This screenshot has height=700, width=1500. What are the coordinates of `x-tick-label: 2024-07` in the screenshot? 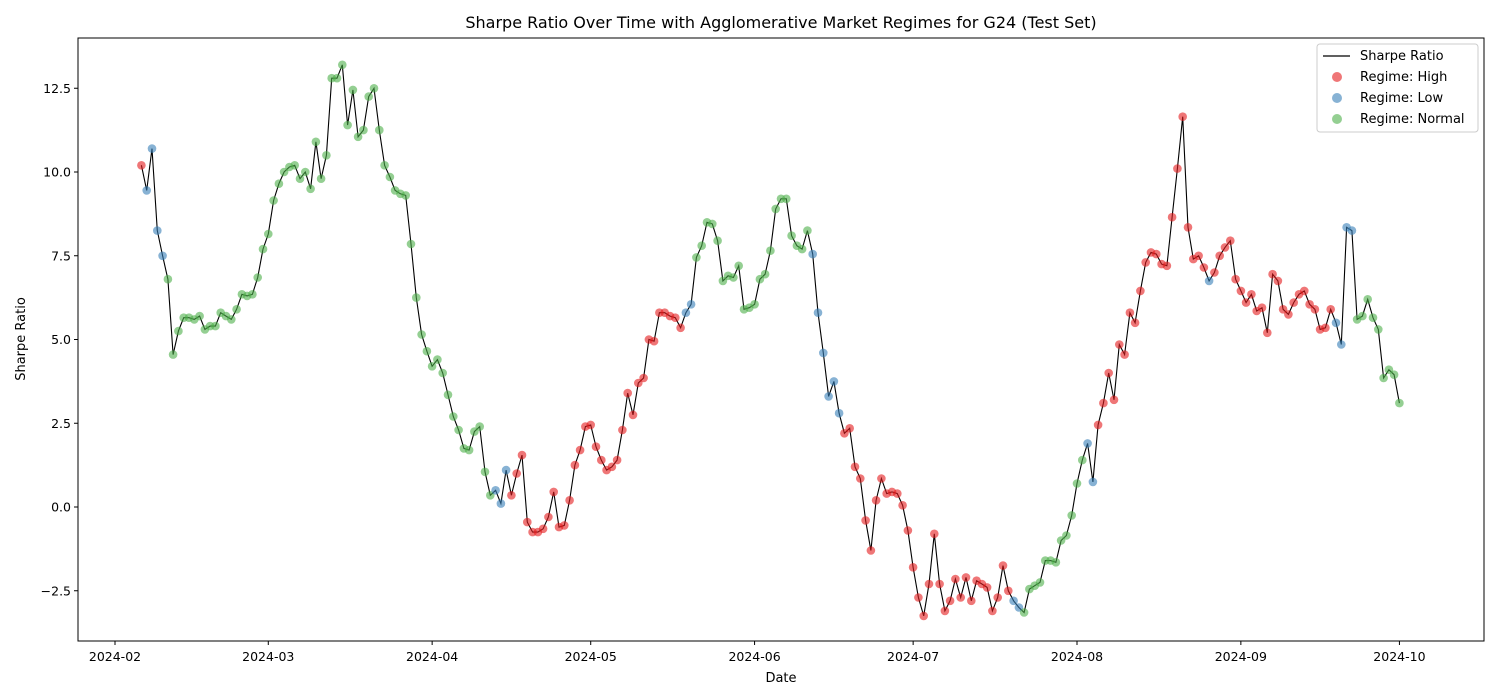 It's located at (913, 656).